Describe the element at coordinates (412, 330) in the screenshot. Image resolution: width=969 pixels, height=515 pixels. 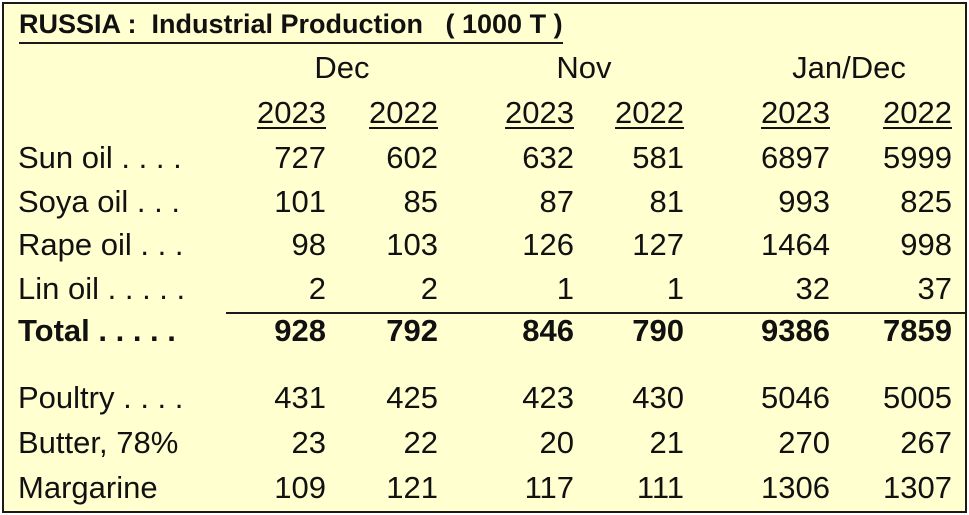
I see `cell-total-dec-2022: 792` at that location.